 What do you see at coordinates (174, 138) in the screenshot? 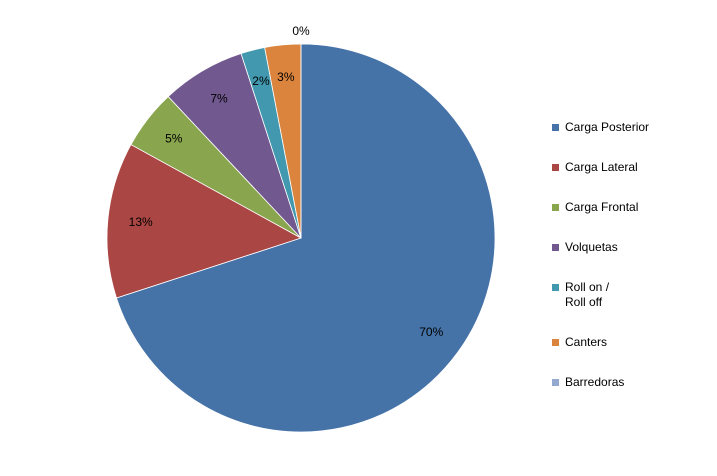
I see `data-label: 5%` at bounding box center [174, 138].